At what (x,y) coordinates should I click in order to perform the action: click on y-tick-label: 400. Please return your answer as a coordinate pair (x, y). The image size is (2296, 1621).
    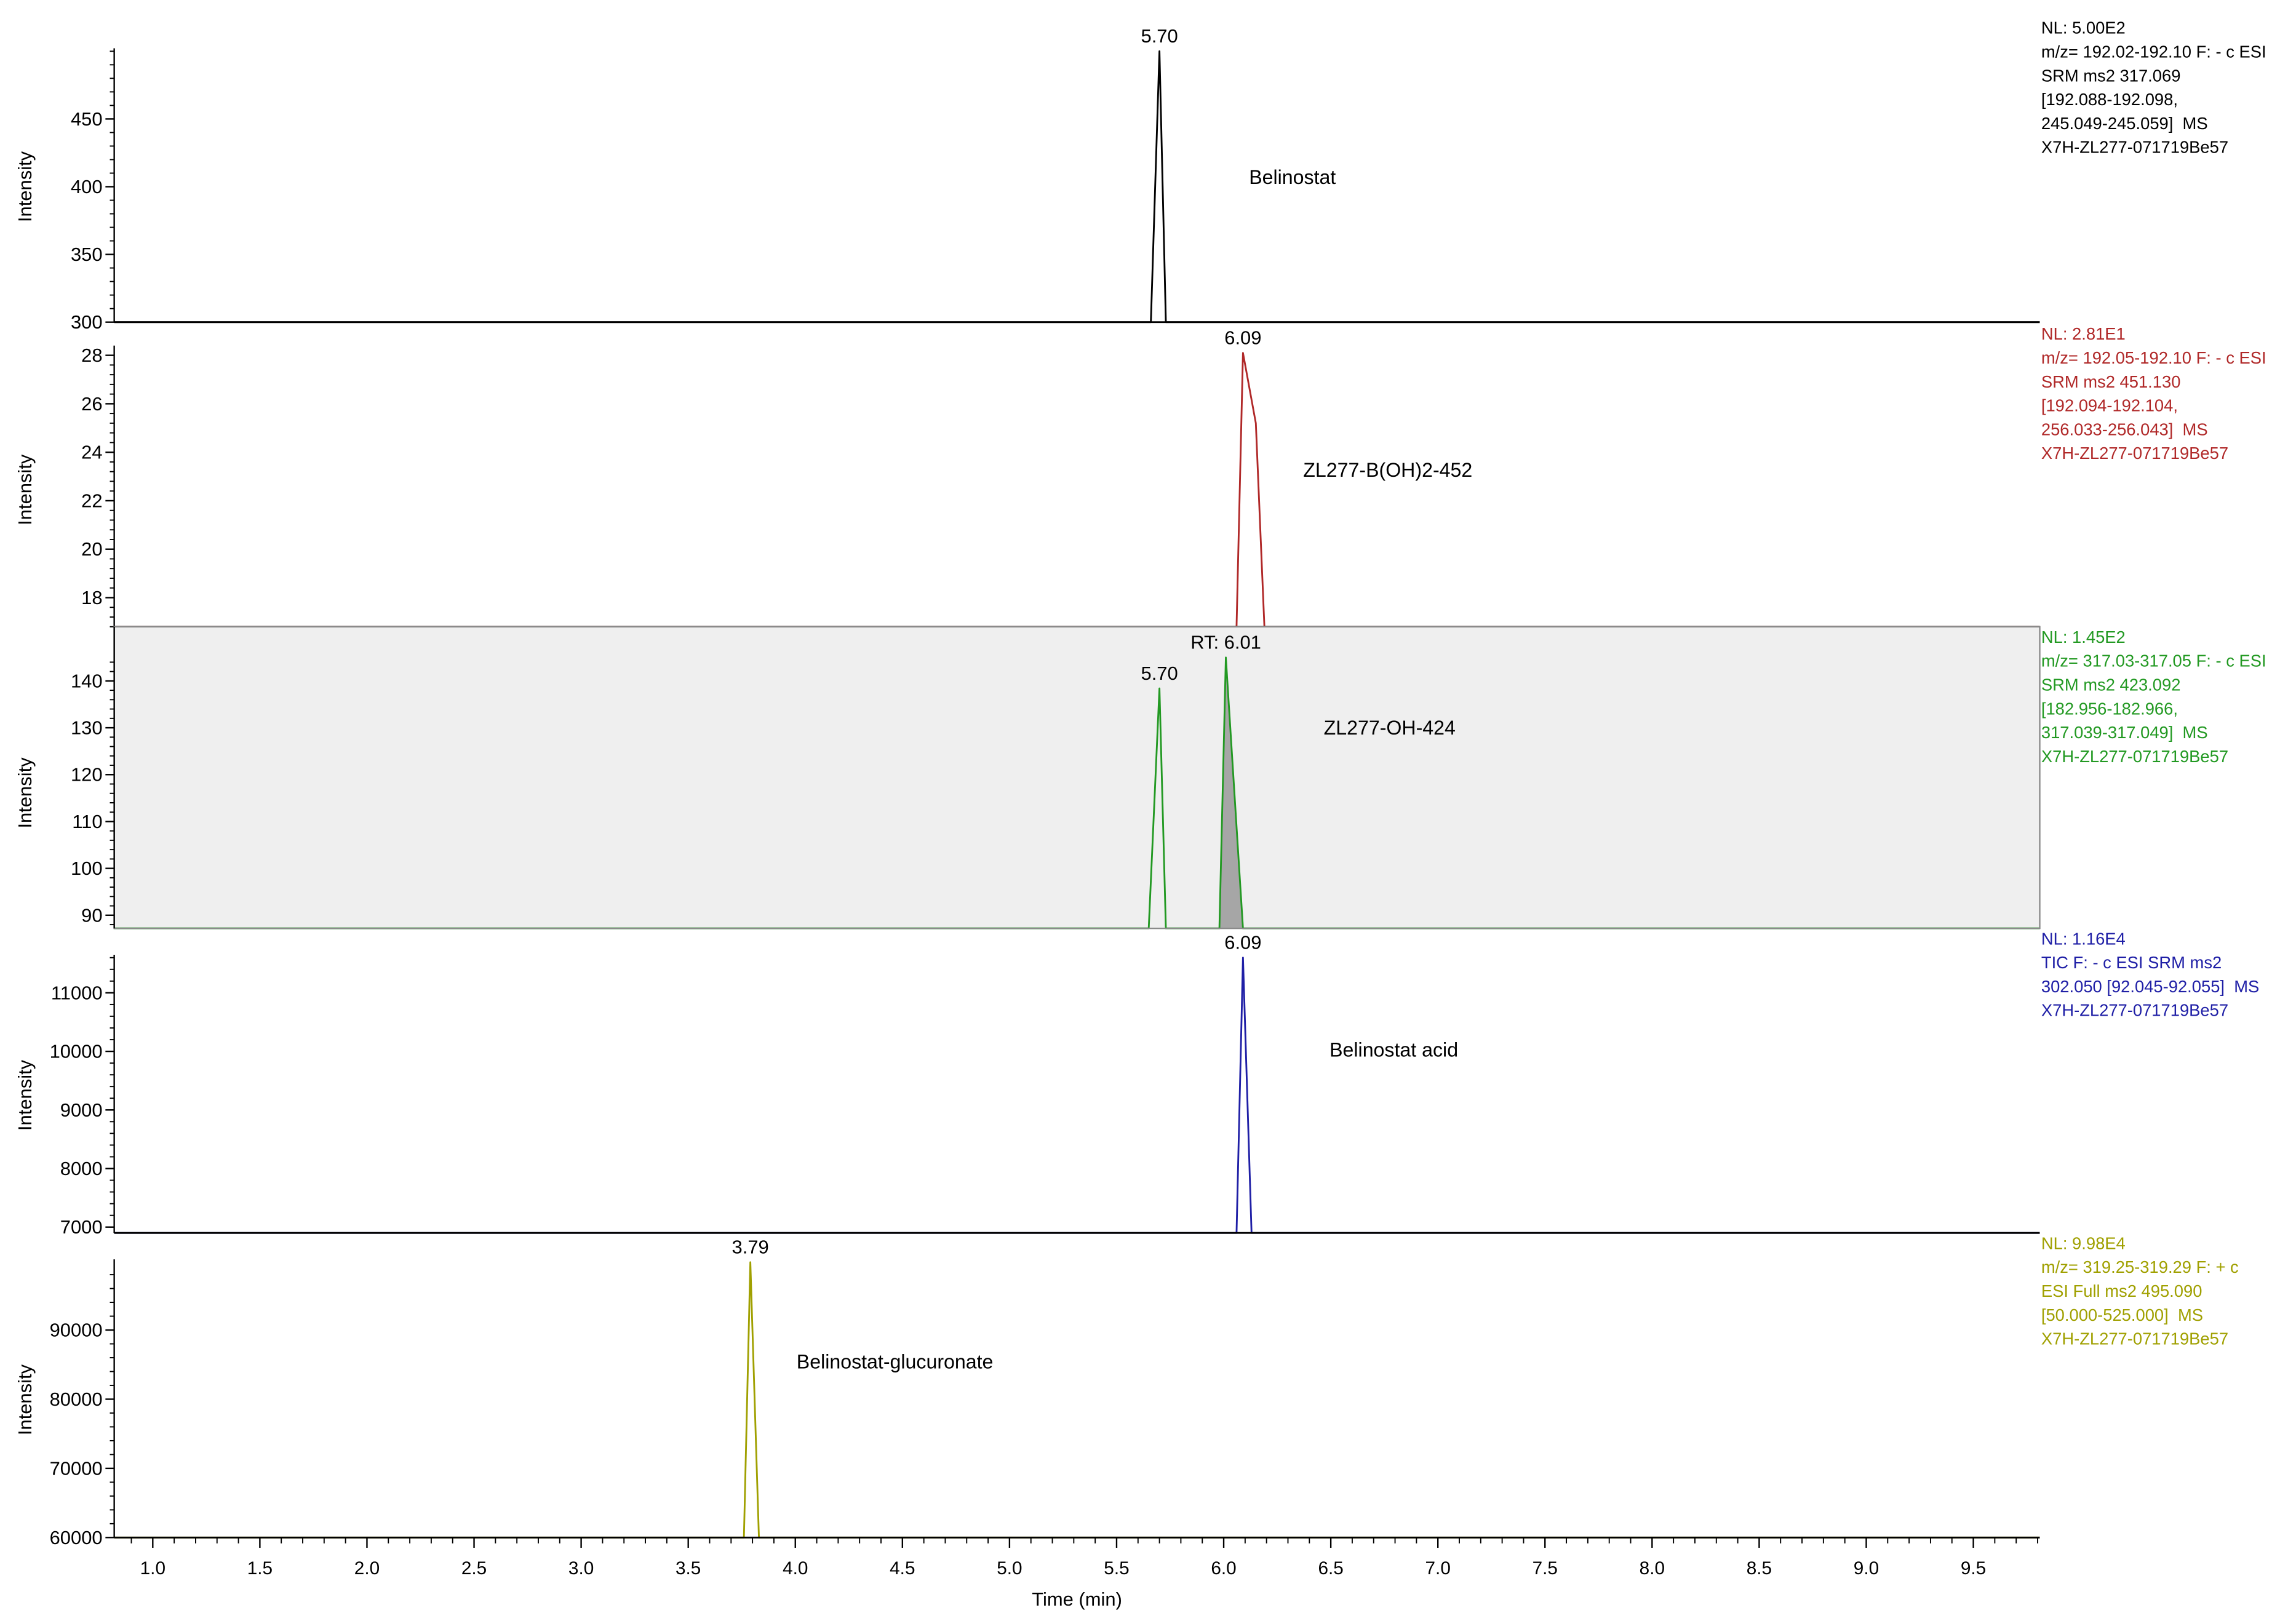
    Looking at the image, I should click on (87, 186).